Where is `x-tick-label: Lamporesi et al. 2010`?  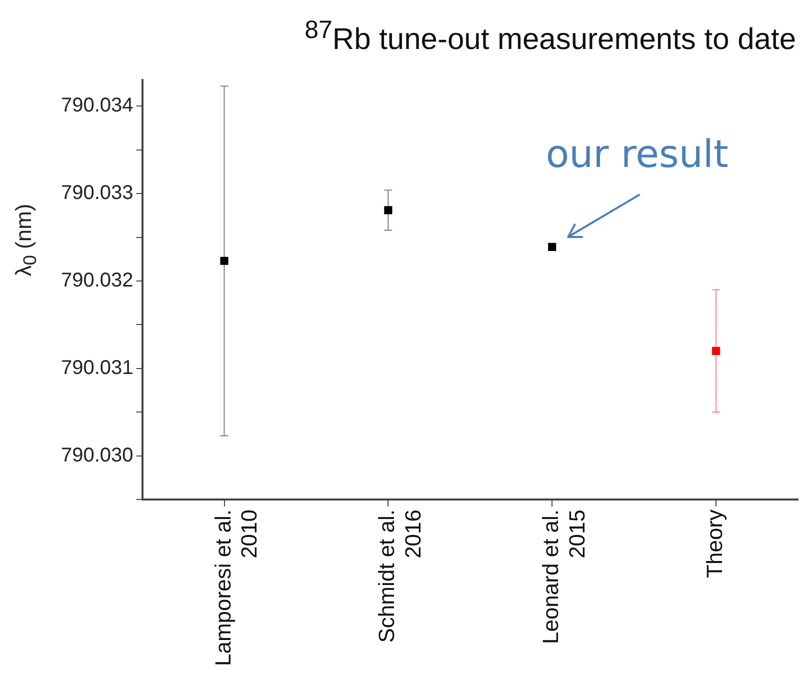
x-tick-label: Lamporesi et al. 2010 is located at coordinates (236, 587).